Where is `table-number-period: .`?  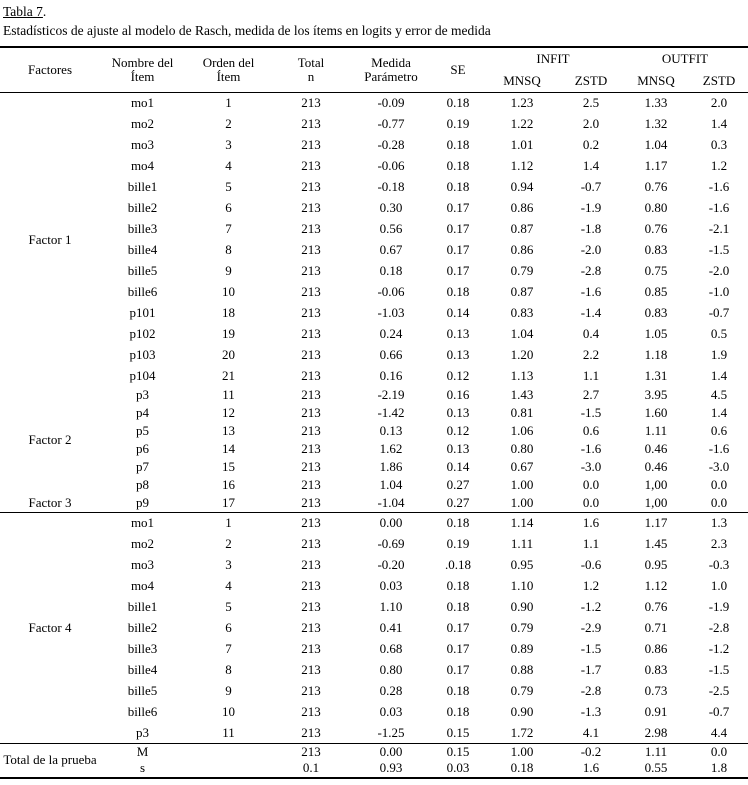 table-number-period: . is located at coordinates (44, 11).